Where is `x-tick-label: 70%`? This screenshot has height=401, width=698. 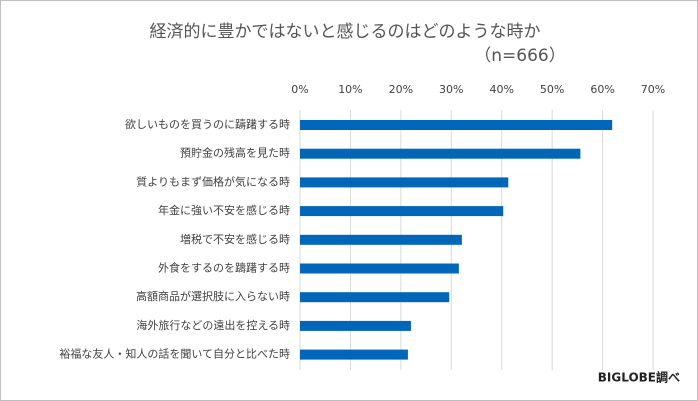 x-tick-label: 70% is located at coordinates (653, 89).